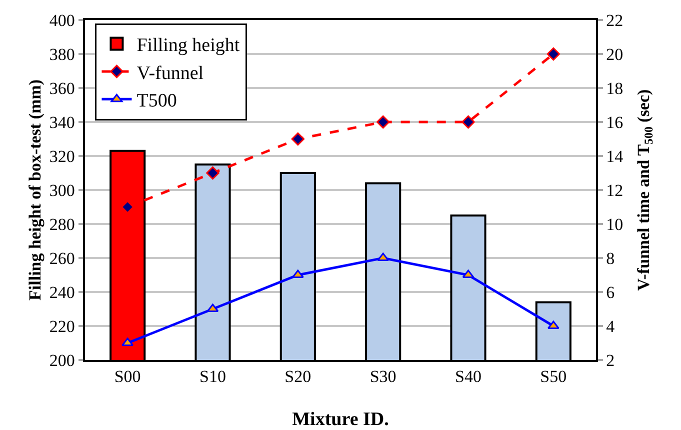  Describe the element at coordinates (62, 88) in the screenshot. I see `y-tick-label: 360` at that location.